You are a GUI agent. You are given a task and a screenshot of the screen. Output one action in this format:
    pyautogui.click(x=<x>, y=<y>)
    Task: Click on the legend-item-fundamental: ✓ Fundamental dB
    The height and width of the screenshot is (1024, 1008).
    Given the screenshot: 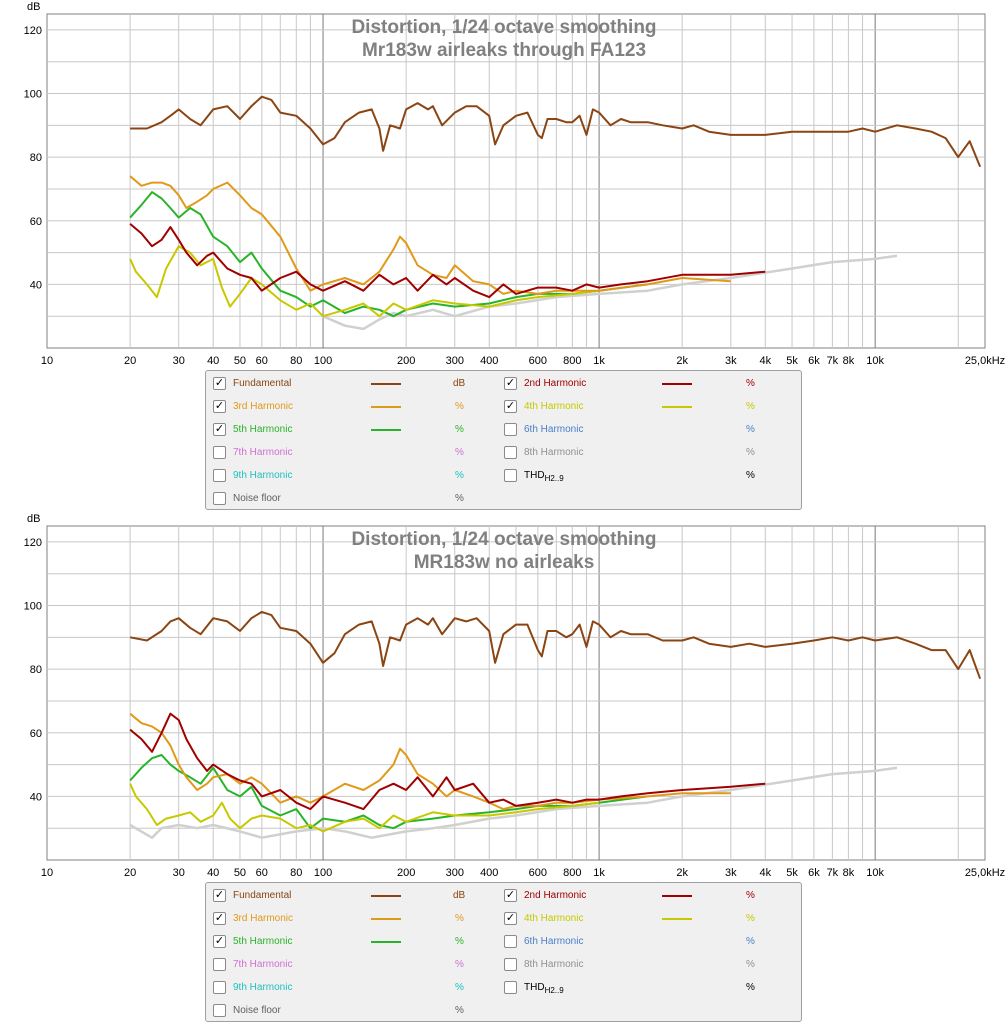 What is the action you would take?
    pyautogui.click(x=358, y=896)
    